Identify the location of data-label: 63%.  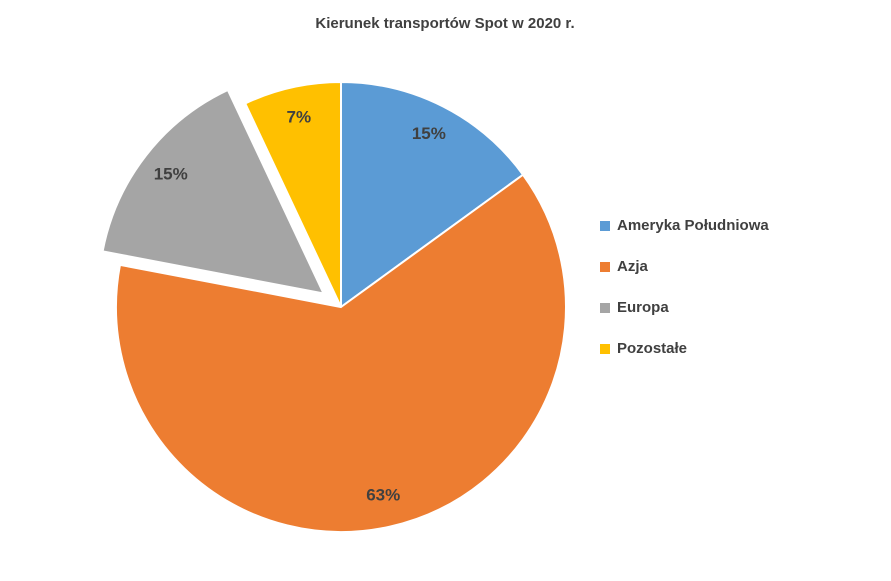
(383, 494).